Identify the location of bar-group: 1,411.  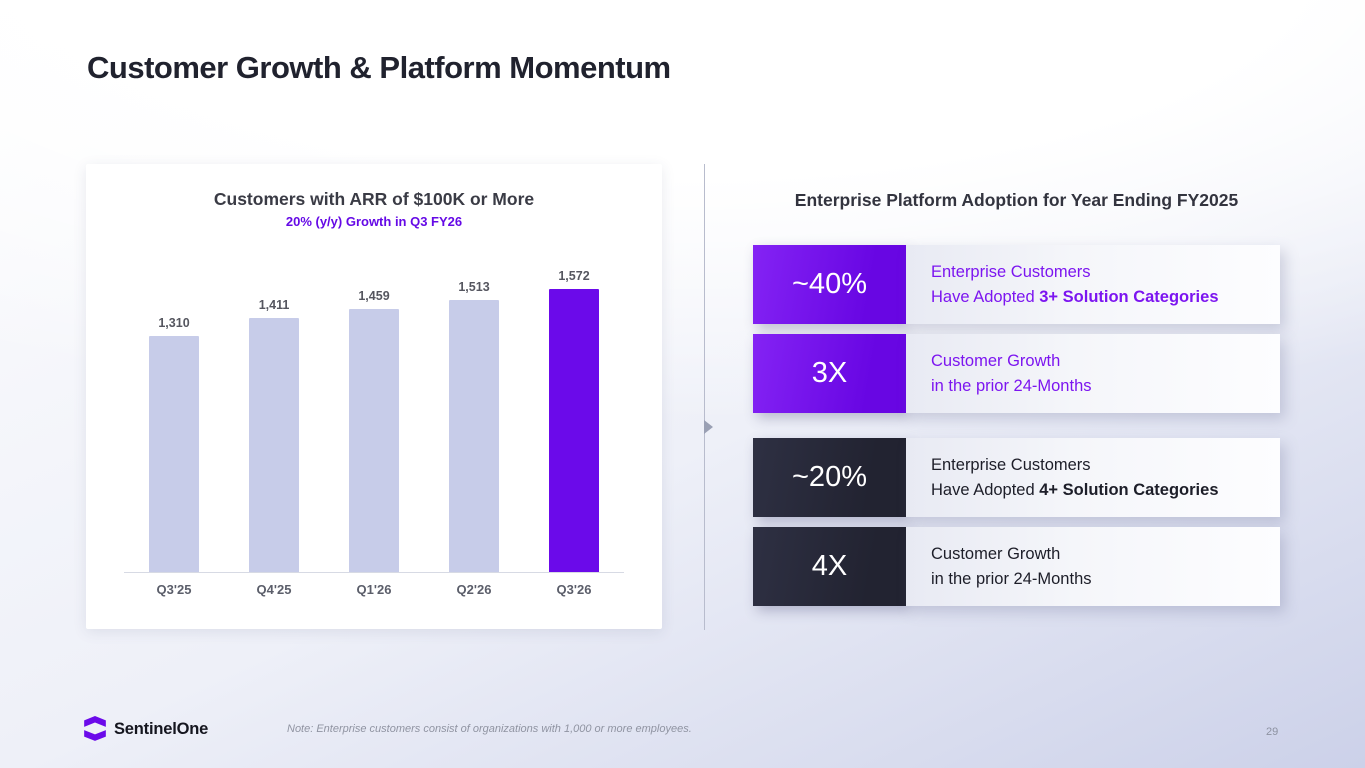
(274, 435).